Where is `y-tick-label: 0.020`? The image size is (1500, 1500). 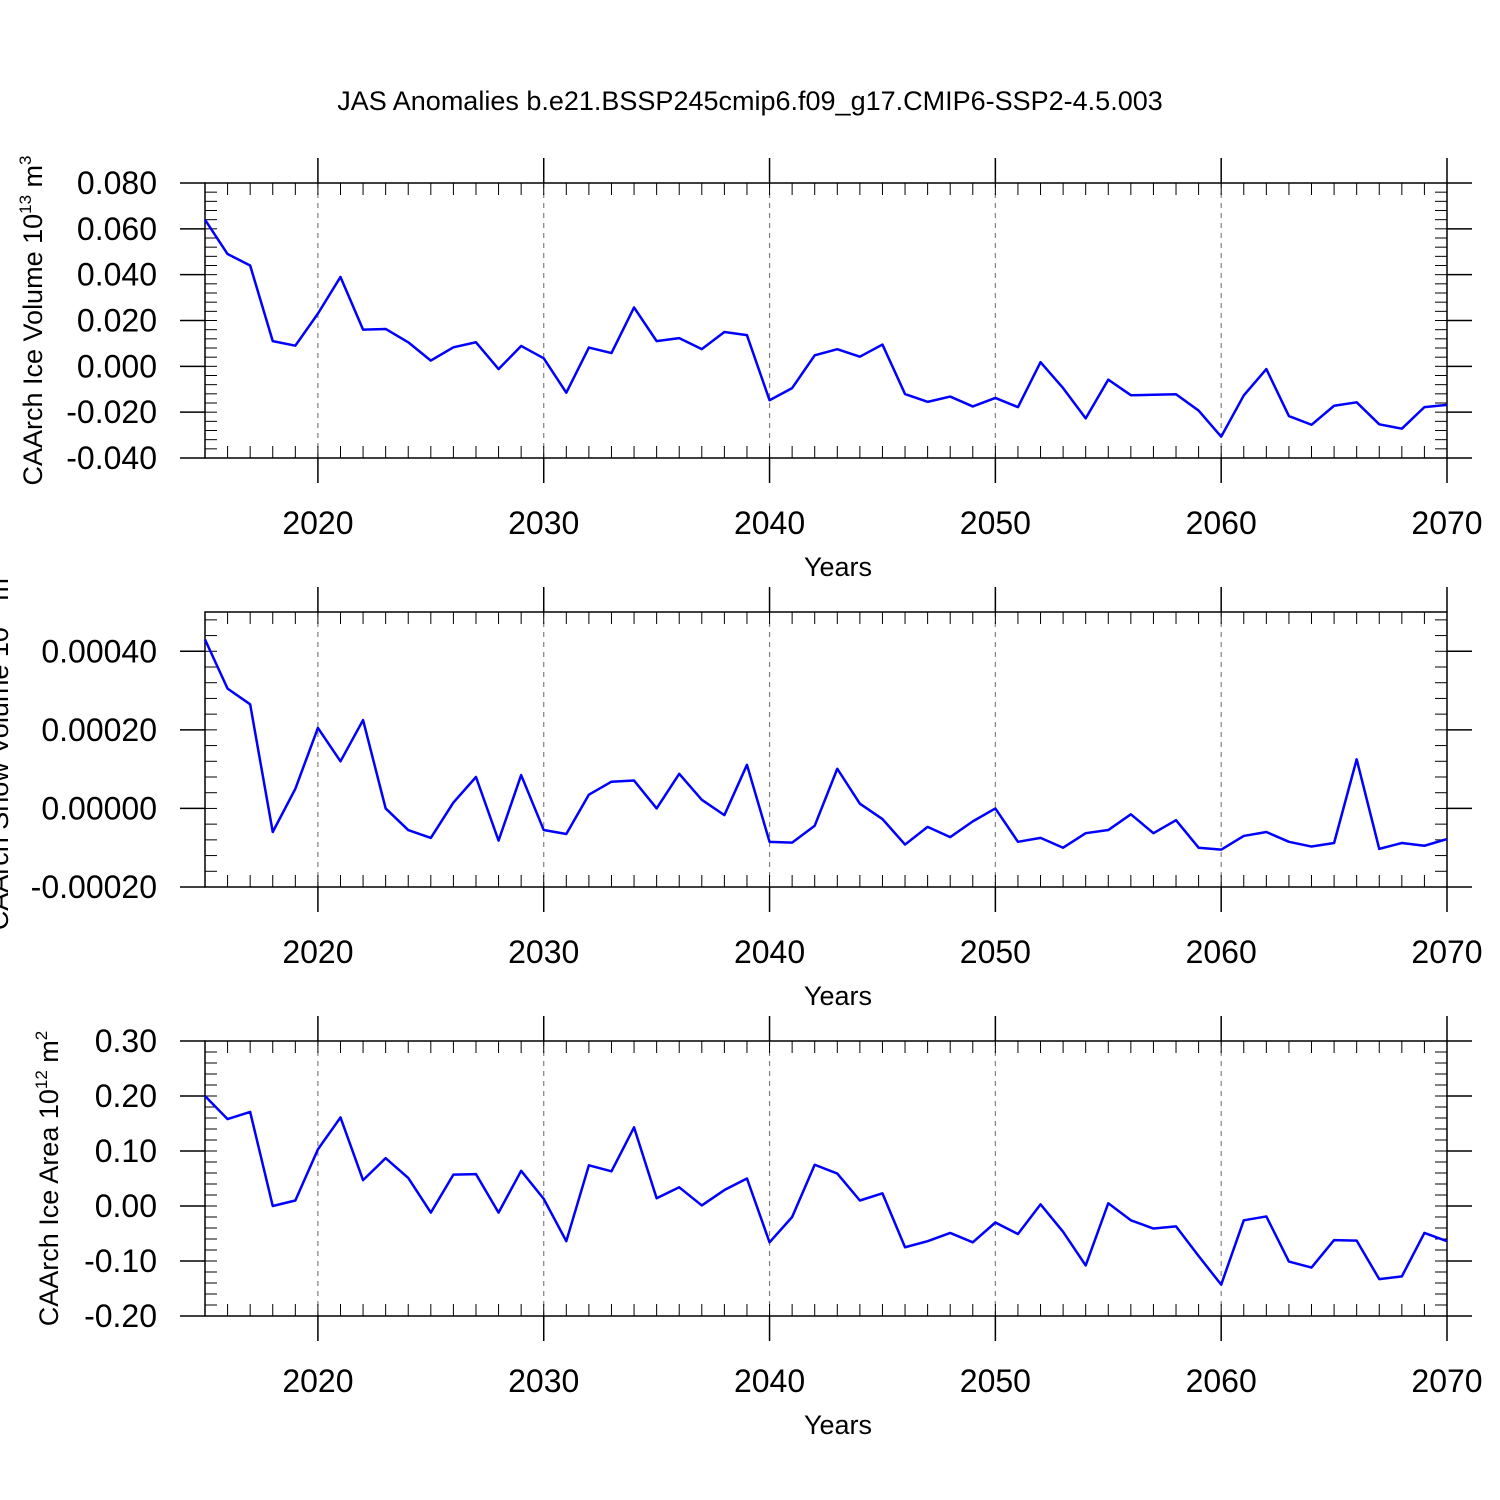 y-tick-label: 0.020 is located at coordinates (117, 321).